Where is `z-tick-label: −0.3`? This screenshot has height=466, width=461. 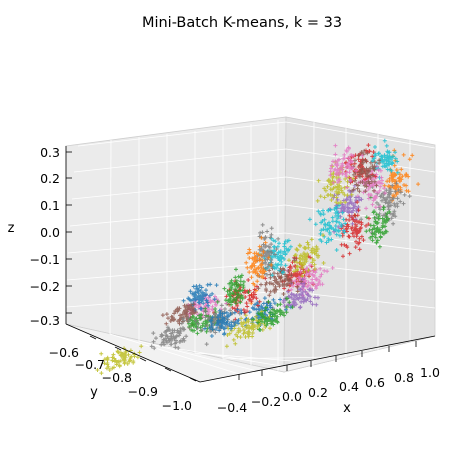
z-tick-label: −0.3 is located at coordinates (45, 320).